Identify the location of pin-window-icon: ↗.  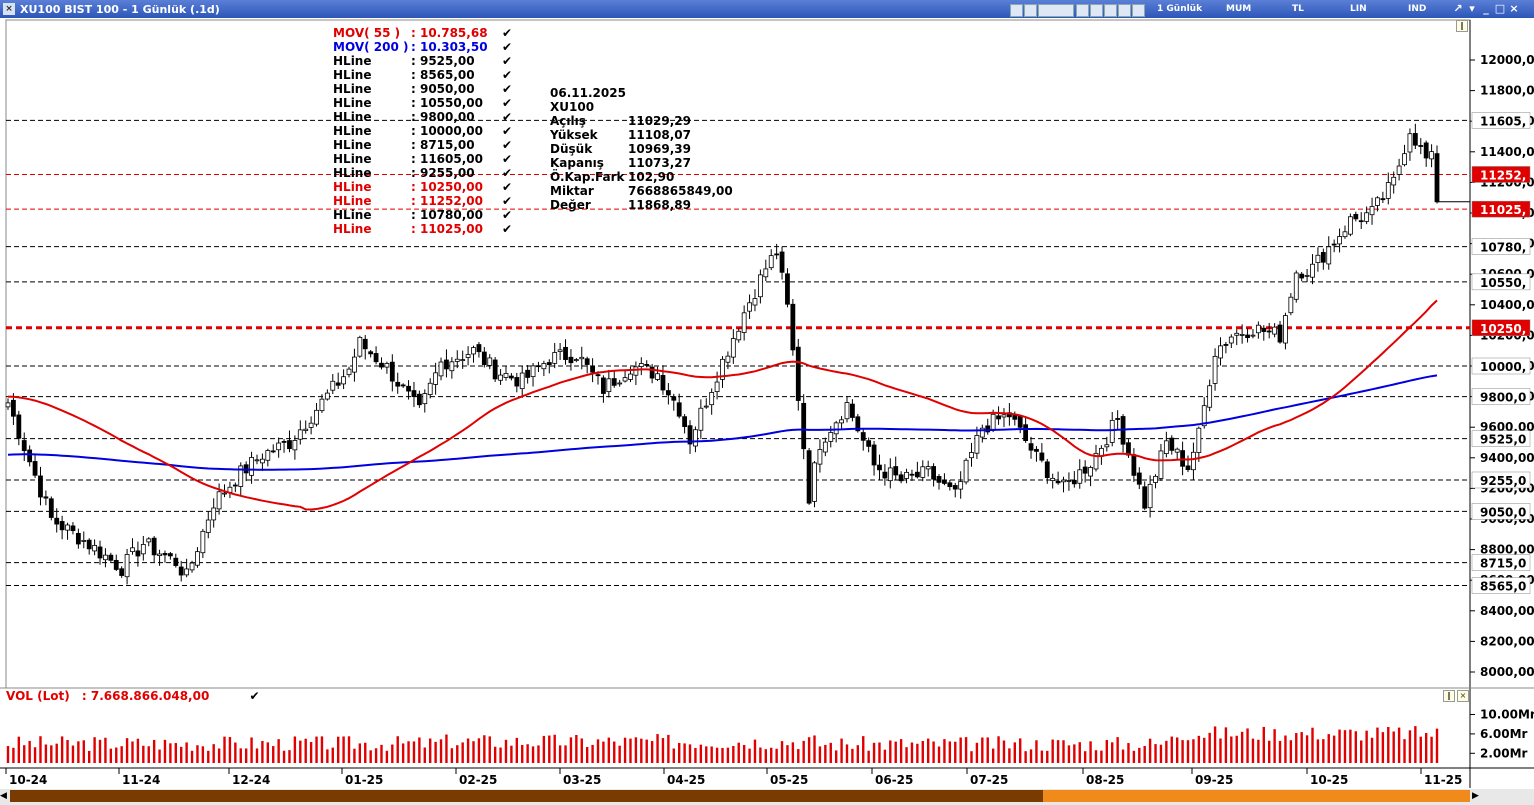
(1458, 8).